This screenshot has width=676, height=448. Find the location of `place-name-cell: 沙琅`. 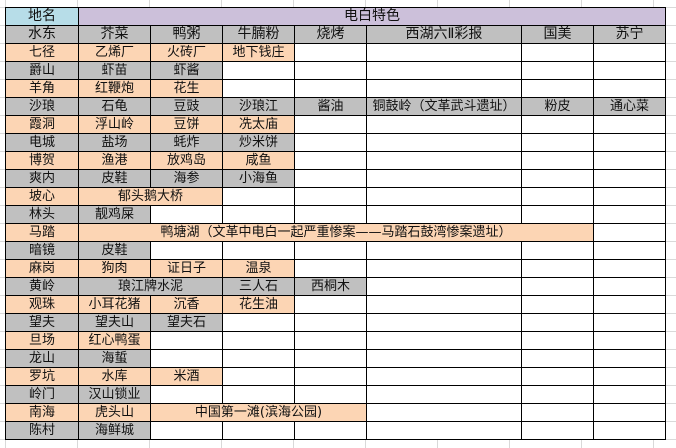

place-name-cell: 沙琅 is located at coordinates (42, 106).